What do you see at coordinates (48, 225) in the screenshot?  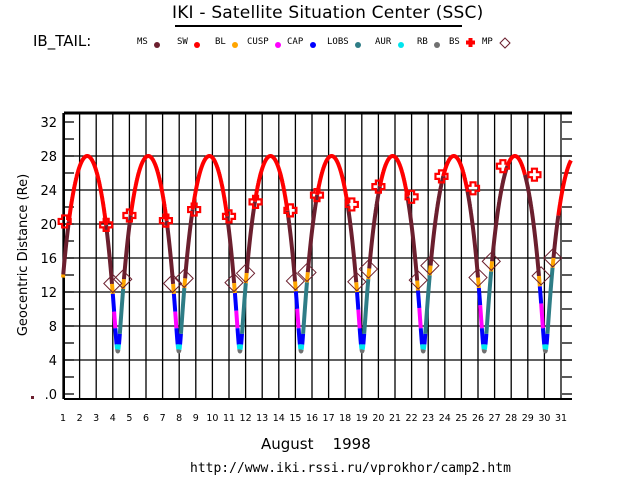 I see `y-tick-label: 20` at bounding box center [48, 225].